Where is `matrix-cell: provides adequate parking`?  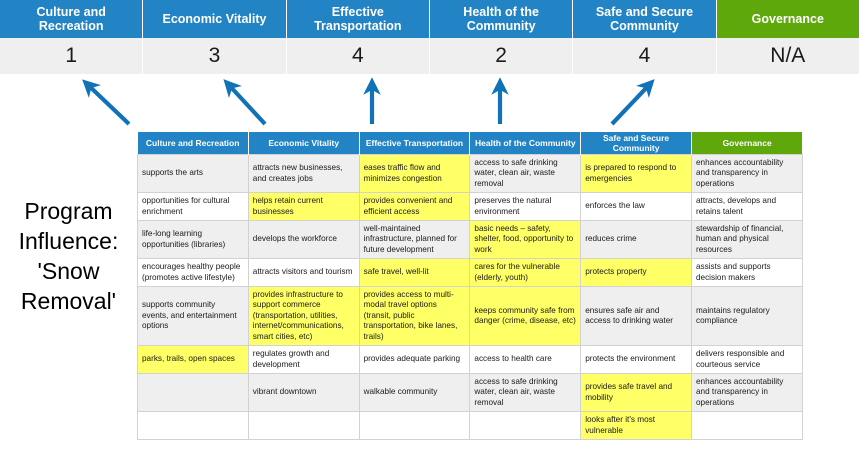 matrix-cell: provides adequate parking is located at coordinates (414, 359).